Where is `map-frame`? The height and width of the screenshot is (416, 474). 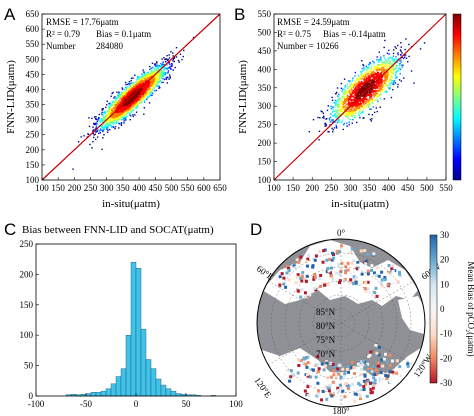
map-frame is located at coordinates (341, 323).